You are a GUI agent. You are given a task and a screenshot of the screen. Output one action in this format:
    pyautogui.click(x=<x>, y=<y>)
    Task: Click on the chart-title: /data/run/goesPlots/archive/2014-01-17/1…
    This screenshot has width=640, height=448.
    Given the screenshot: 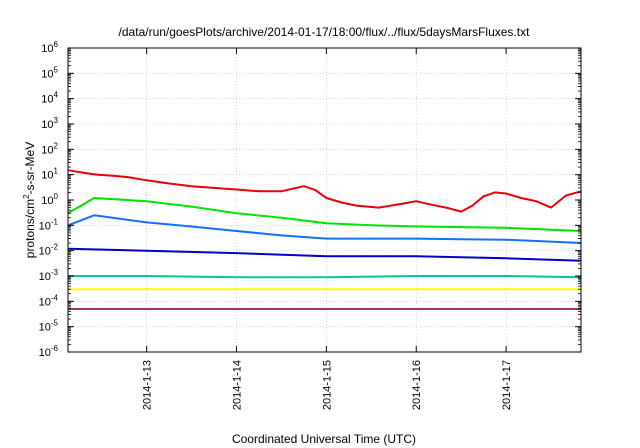 What is the action you would take?
    pyautogui.click(x=325, y=32)
    